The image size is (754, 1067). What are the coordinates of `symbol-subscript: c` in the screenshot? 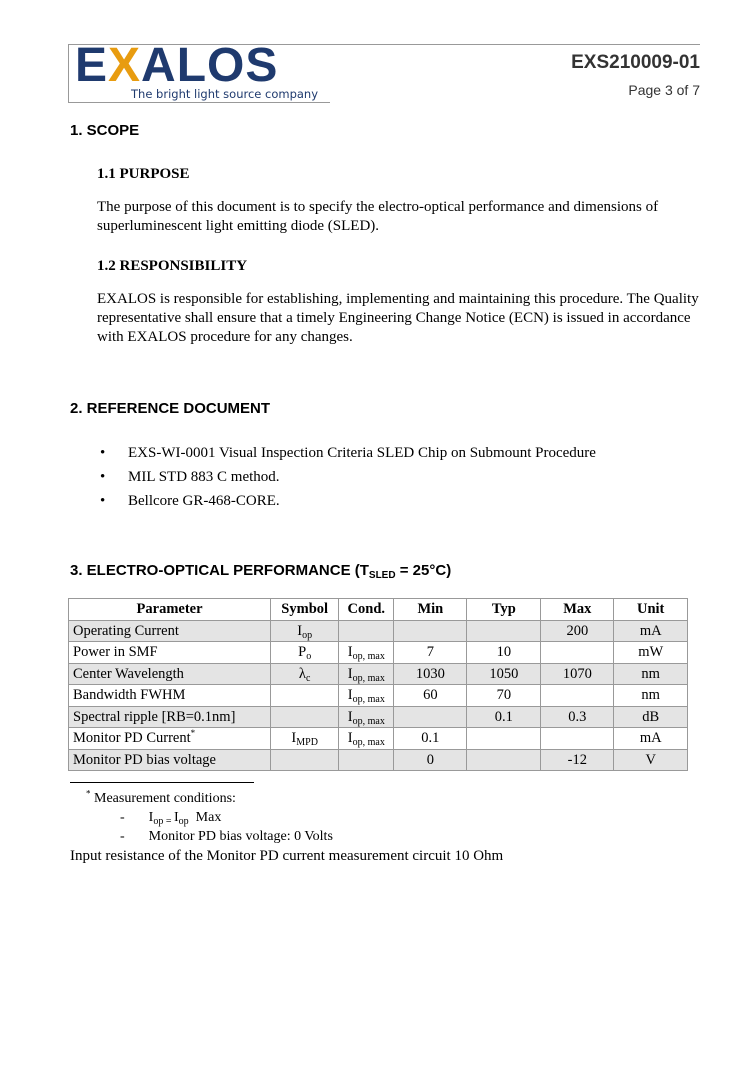 It's located at (308, 678).